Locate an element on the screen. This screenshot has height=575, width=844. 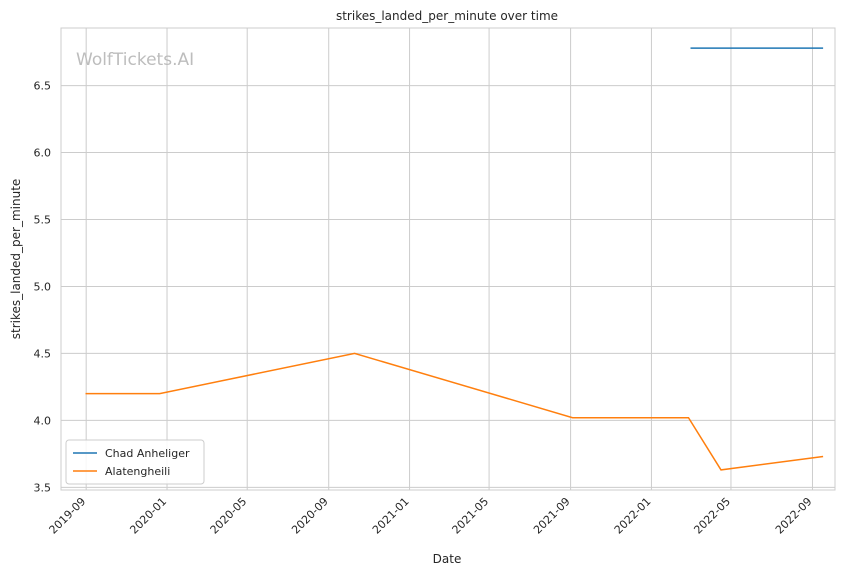
legend-label: Alatengheili is located at coordinates (137, 471).